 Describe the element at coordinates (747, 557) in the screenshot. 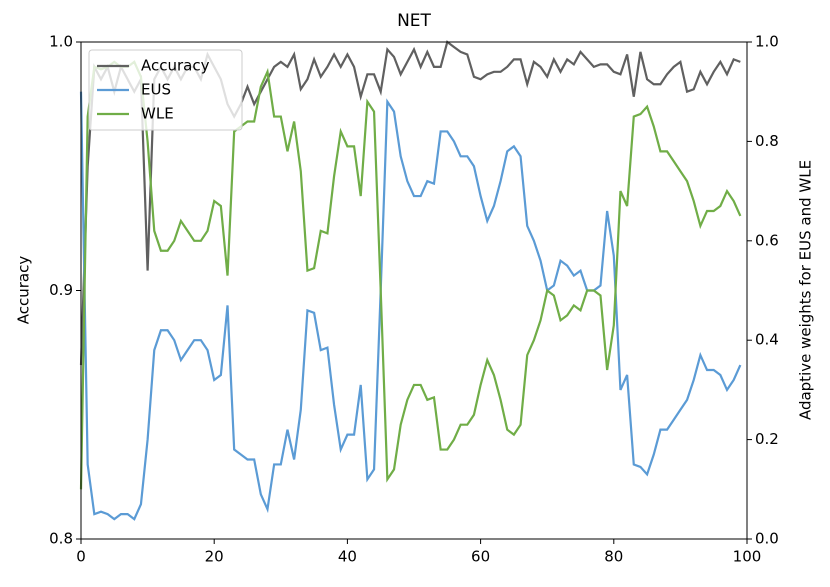

I see `x-tick-label: 100` at that location.